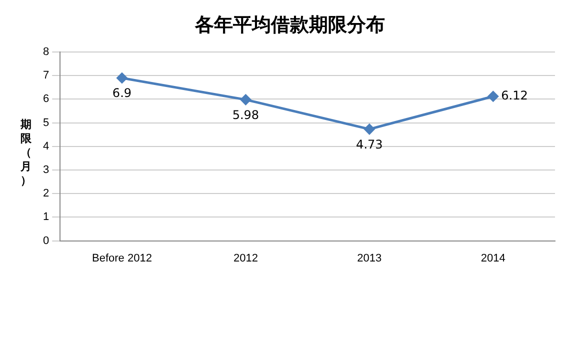  Describe the element at coordinates (46, 240) in the screenshot. I see `y-tick-label: 0` at that location.